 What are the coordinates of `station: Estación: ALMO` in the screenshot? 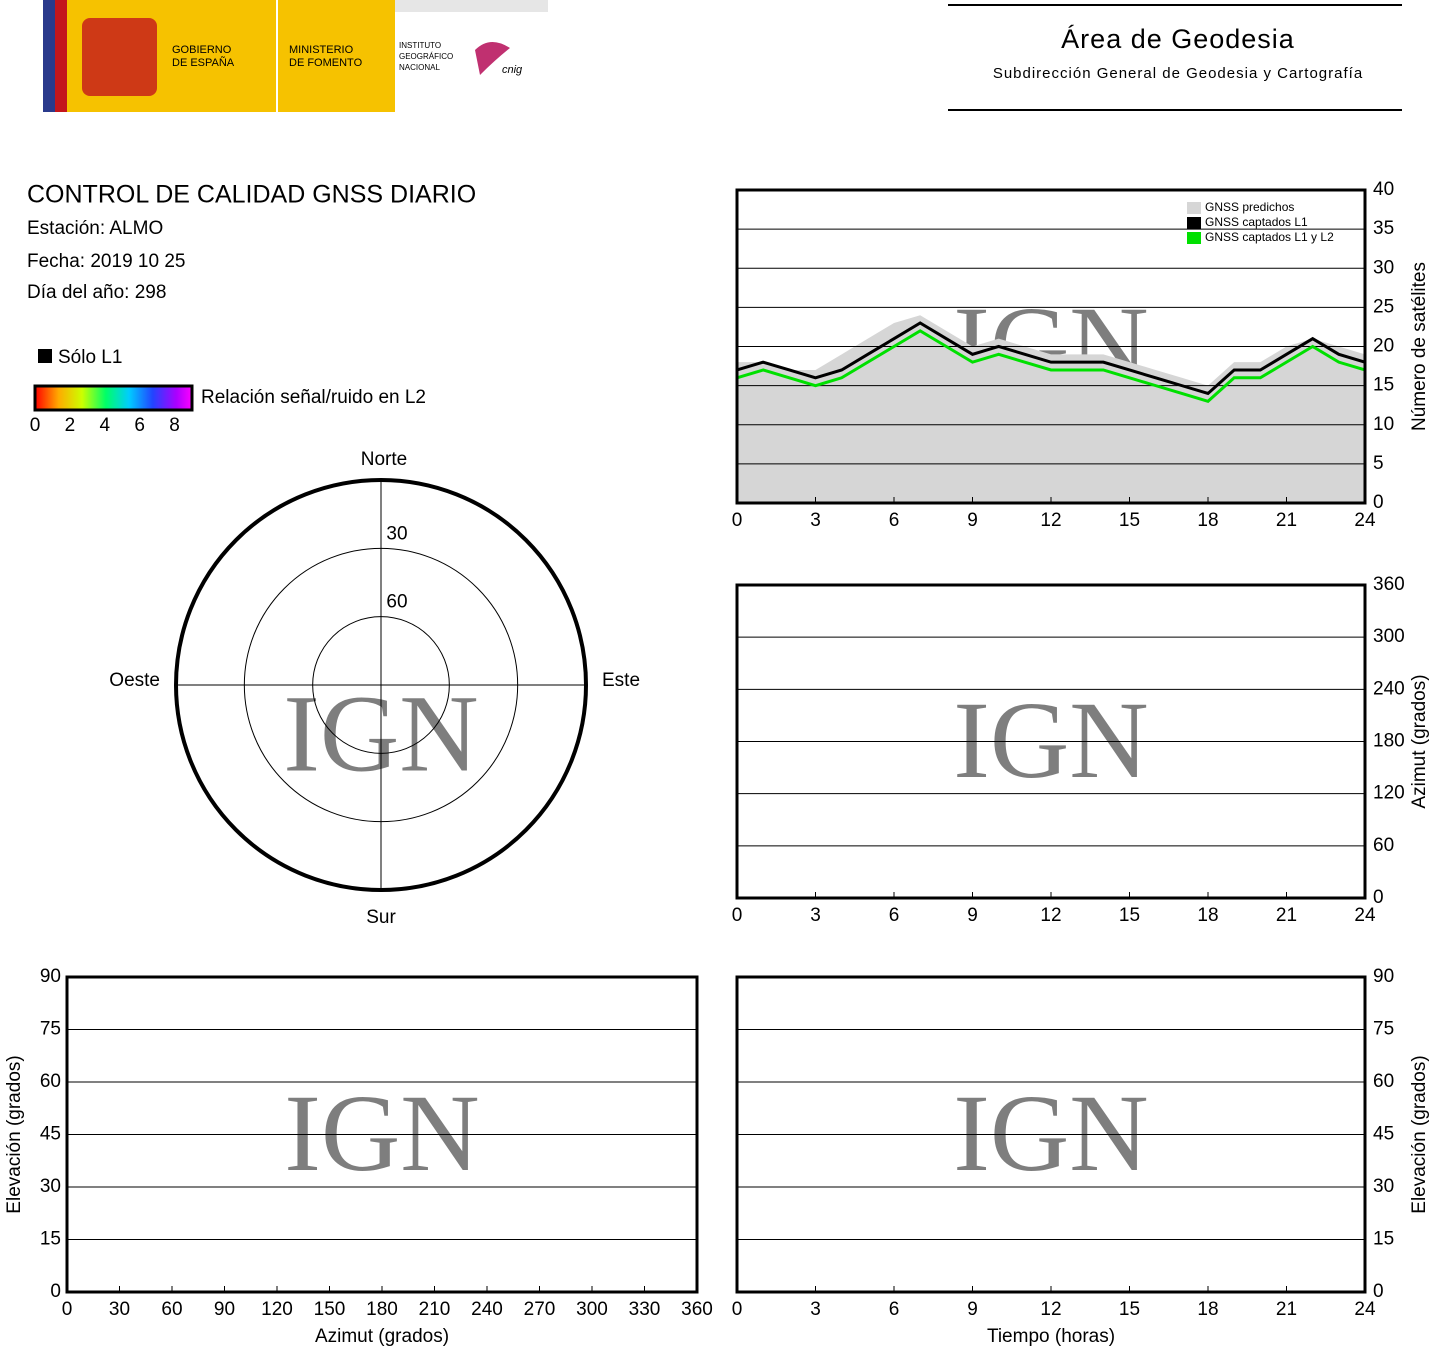 It's located at (95, 228).